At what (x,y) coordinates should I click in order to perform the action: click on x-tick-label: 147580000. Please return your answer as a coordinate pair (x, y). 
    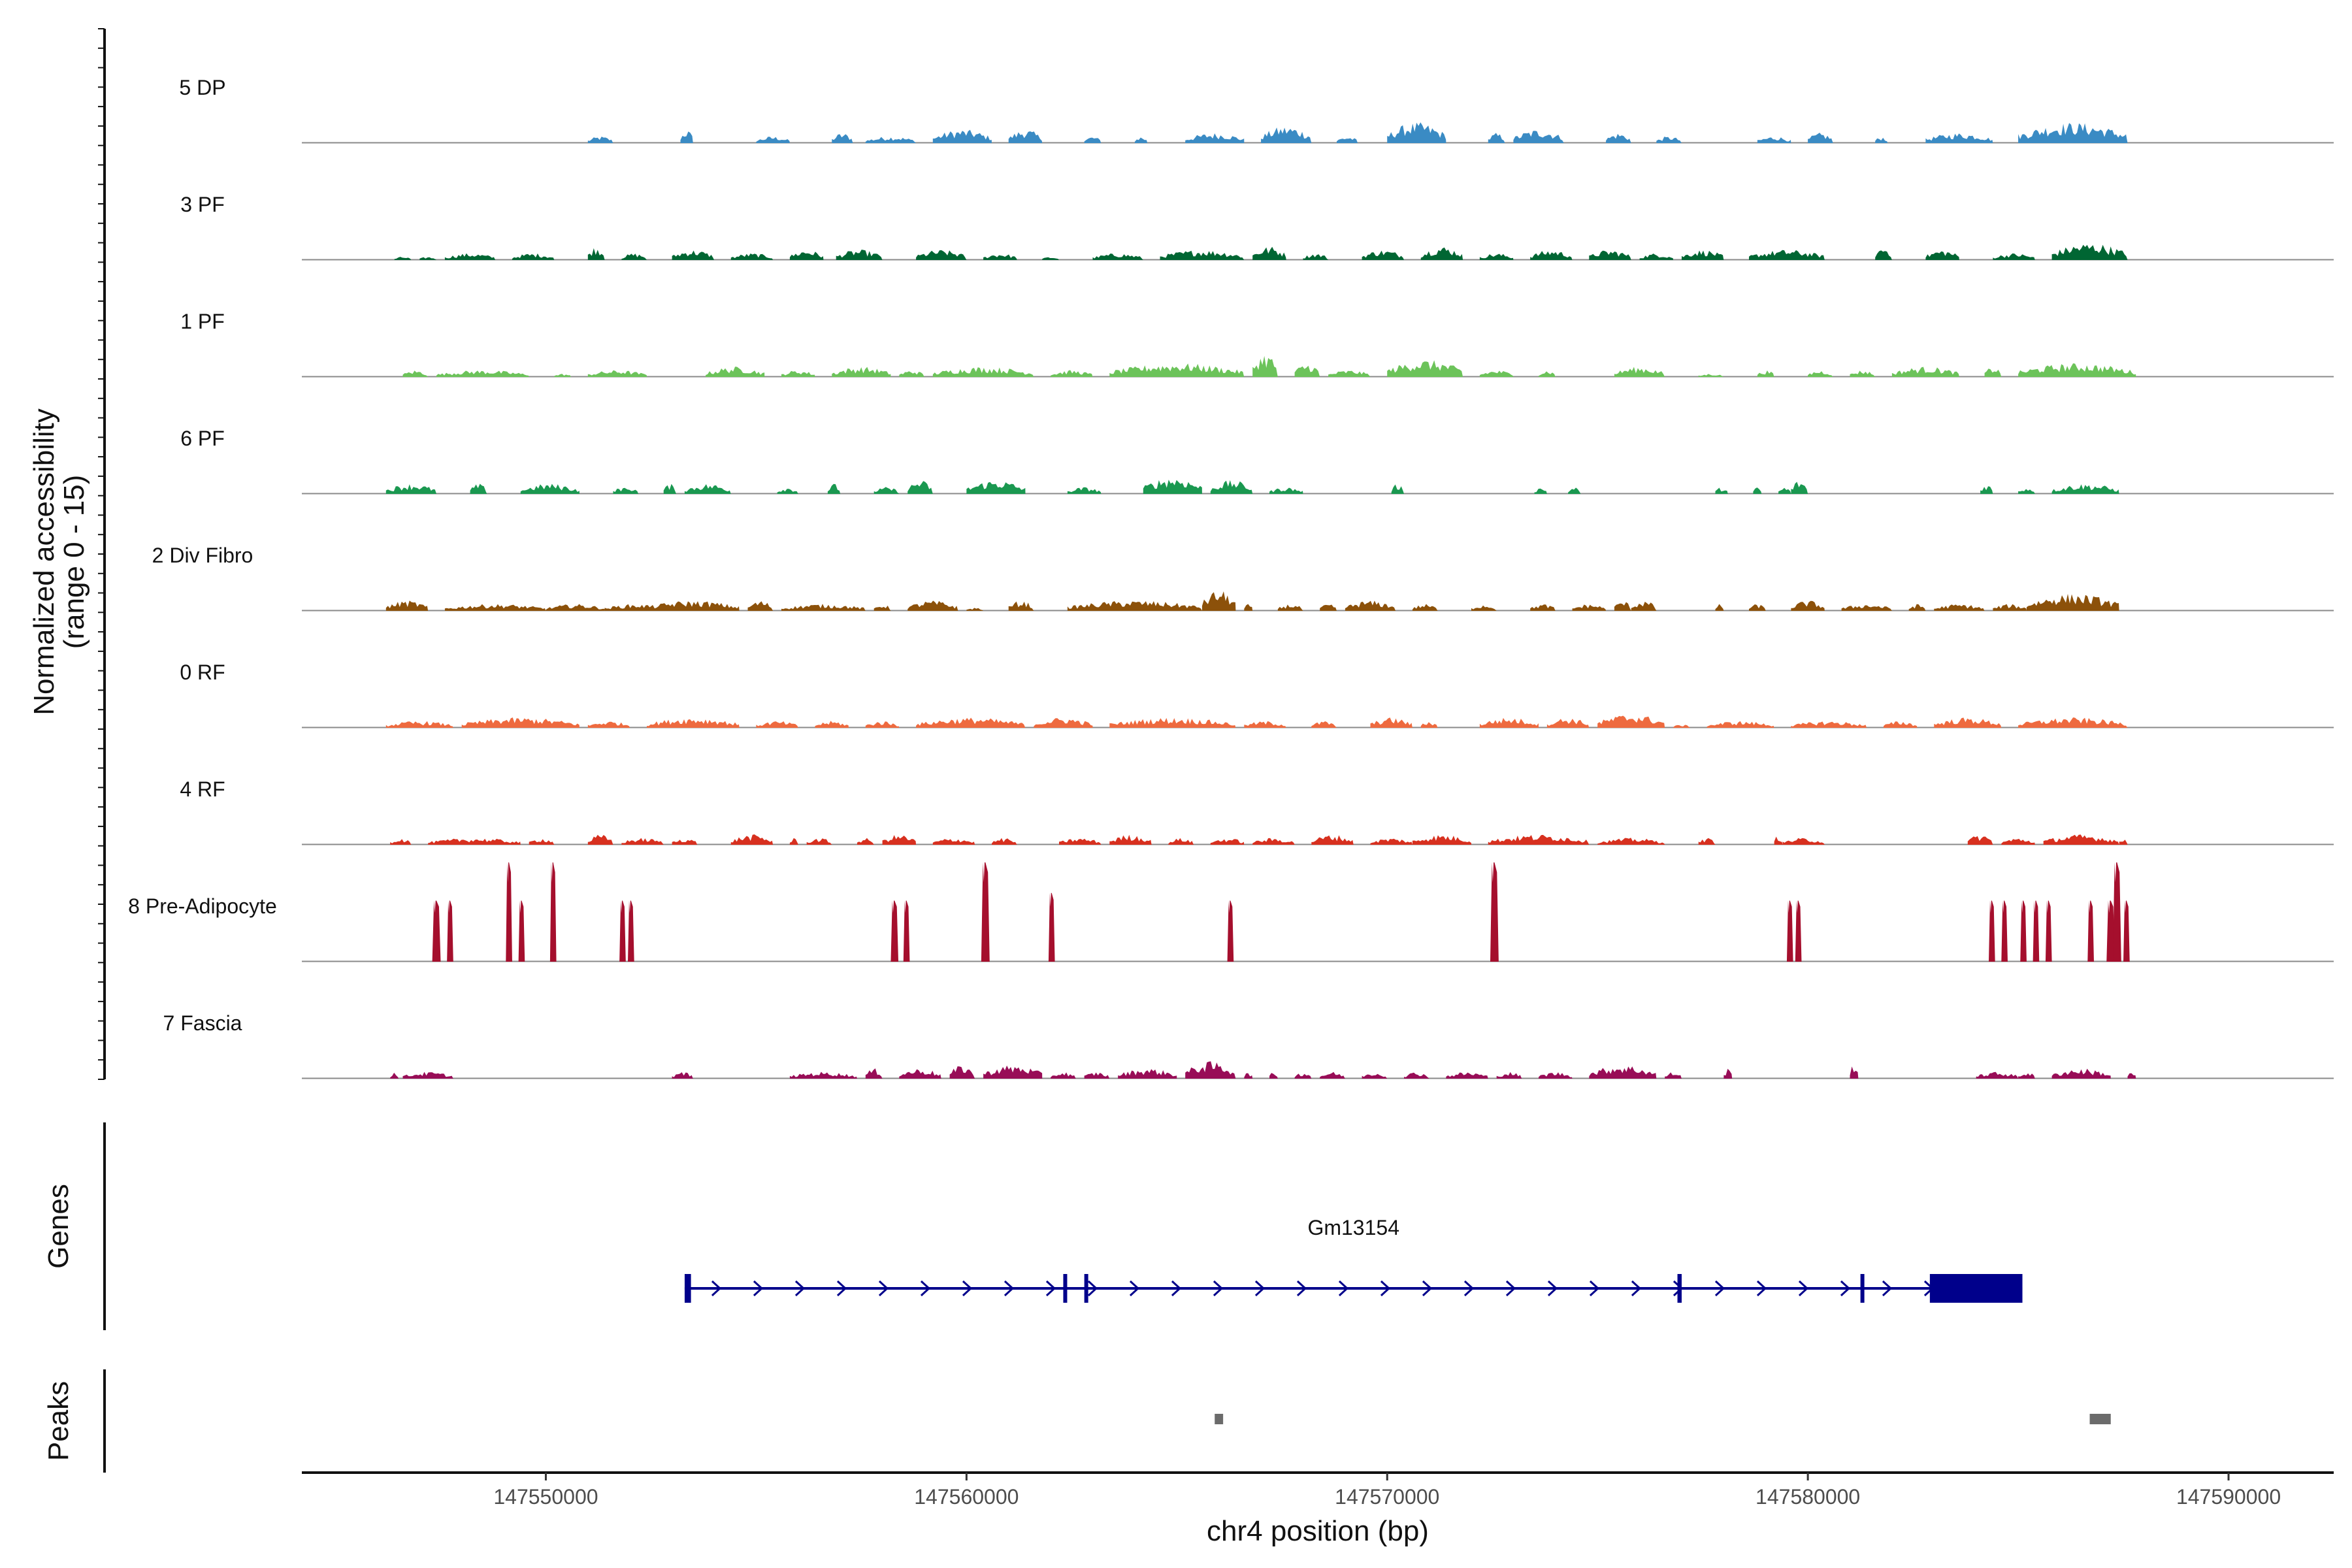
    Looking at the image, I should click on (1808, 1497).